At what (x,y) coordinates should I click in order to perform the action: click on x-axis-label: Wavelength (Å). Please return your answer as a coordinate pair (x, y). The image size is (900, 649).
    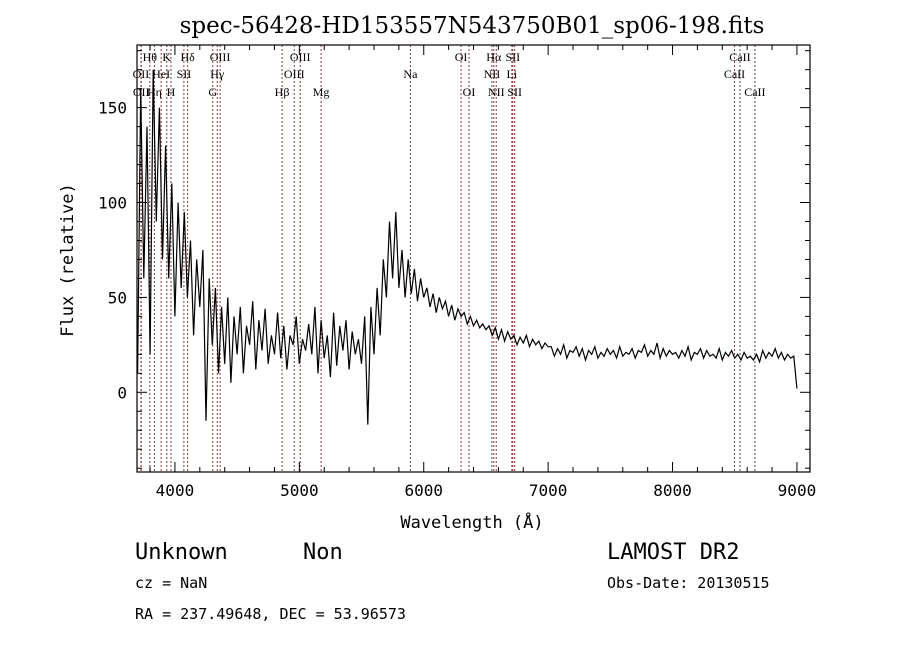
    Looking at the image, I should click on (471, 522).